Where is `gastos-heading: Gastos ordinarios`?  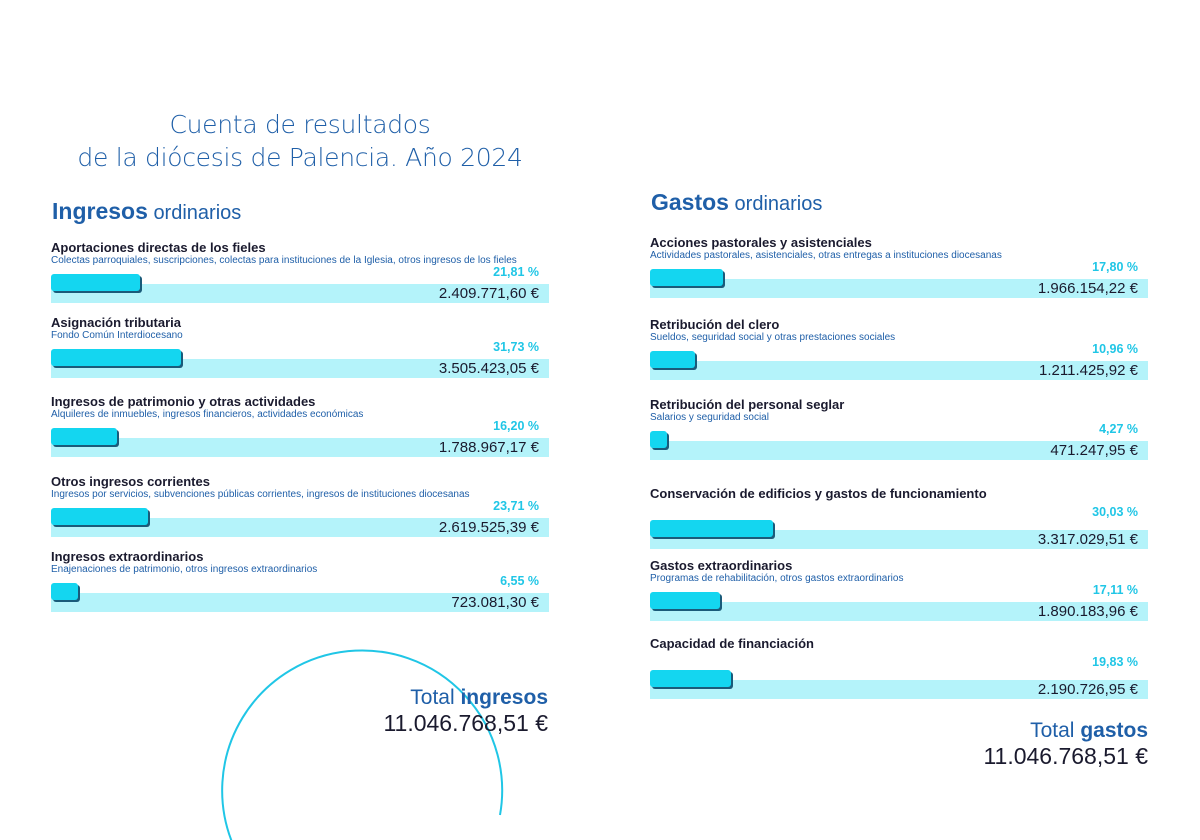 gastos-heading: Gastos ordinarios is located at coordinates (736, 202).